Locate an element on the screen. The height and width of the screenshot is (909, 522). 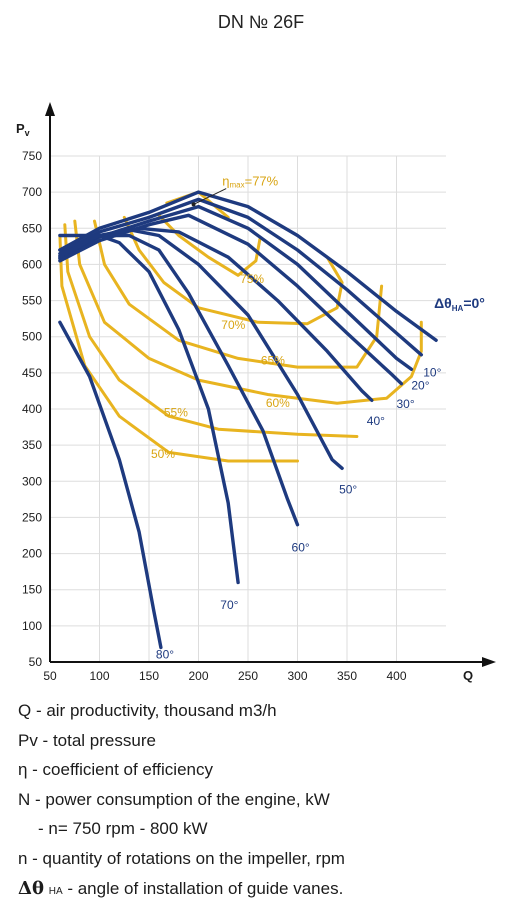
y-tick-label-100: 100 is located at coordinates (32, 626).